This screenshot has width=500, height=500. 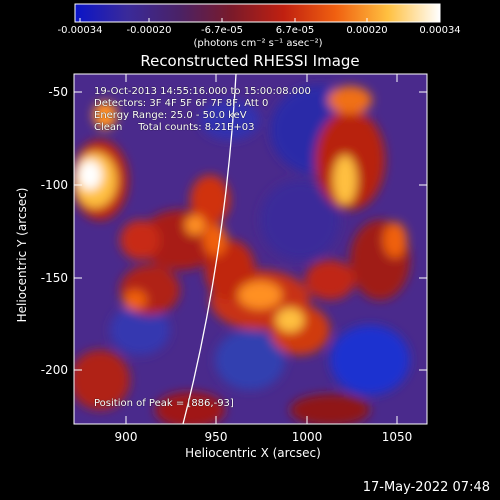 What do you see at coordinates (54, 185) in the screenshot?
I see `y-tick-label: -100` at bounding box center [54, 185].